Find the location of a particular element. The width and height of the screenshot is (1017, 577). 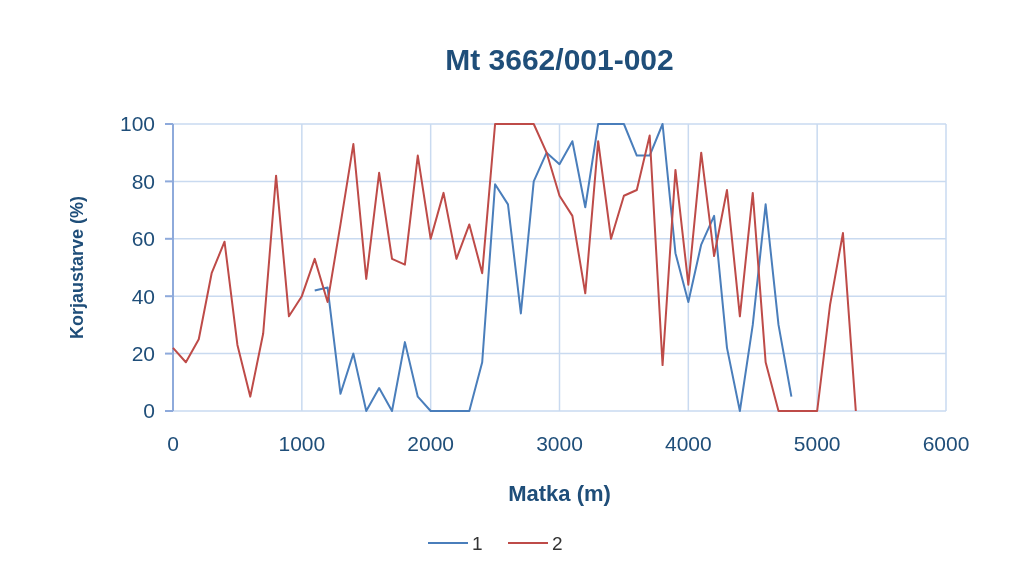

legend-label: 1 is located at coordinates (477, 543).